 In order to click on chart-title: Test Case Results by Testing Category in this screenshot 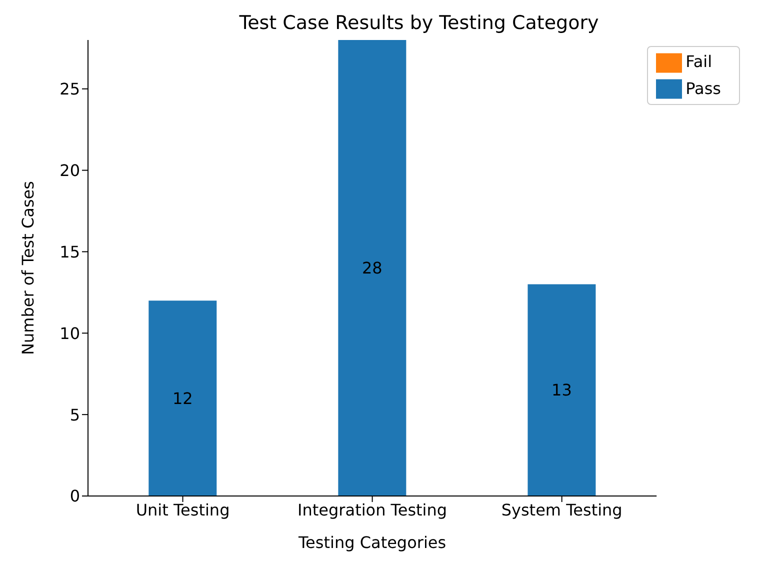, I will do `click(419, 23)`.